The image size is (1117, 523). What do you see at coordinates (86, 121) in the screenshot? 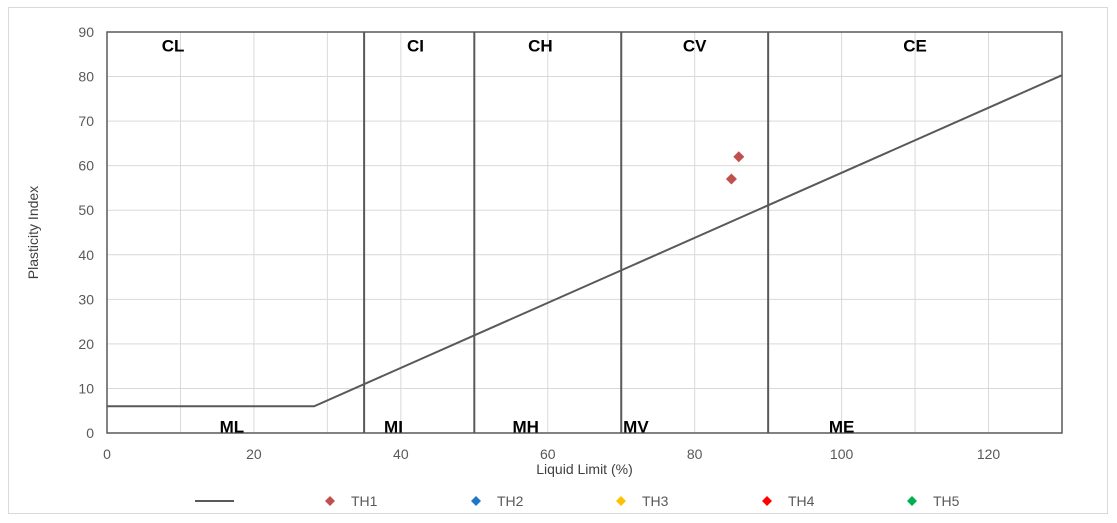
I see `y-tick-label: 70` at bounding box center [86, 121].